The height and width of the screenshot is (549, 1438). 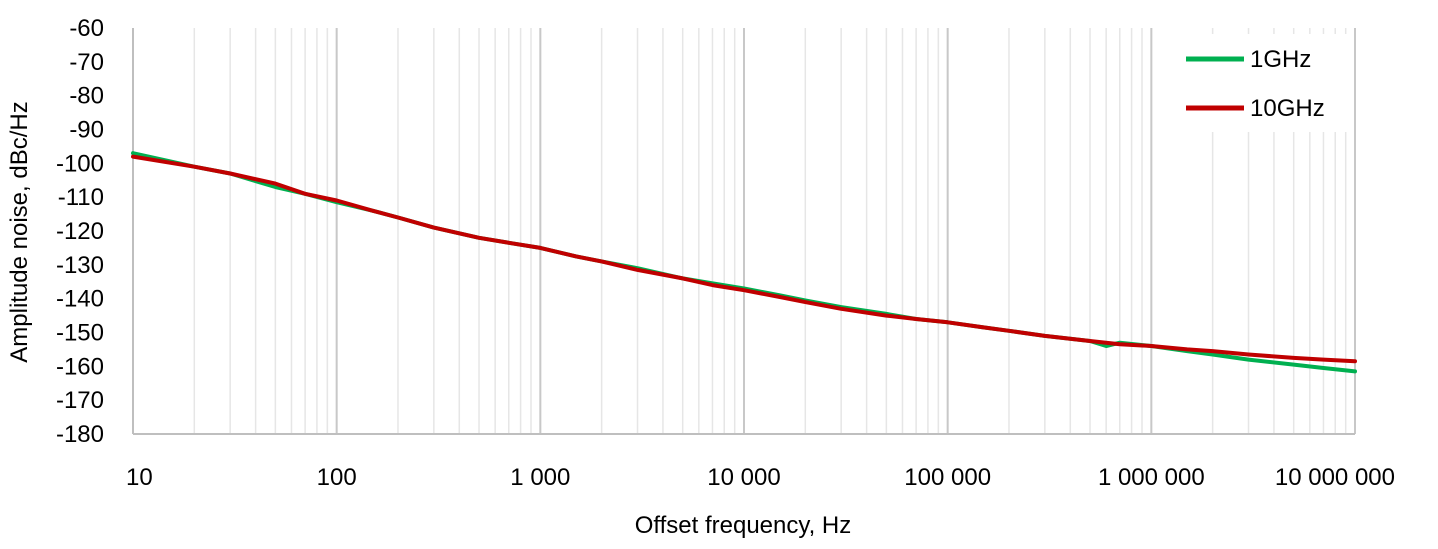 What do you see at coordinates (1335, 477) in the screenshot?
I see `x-tick-label: 10 000 000` at bounding box center [1335, 477].